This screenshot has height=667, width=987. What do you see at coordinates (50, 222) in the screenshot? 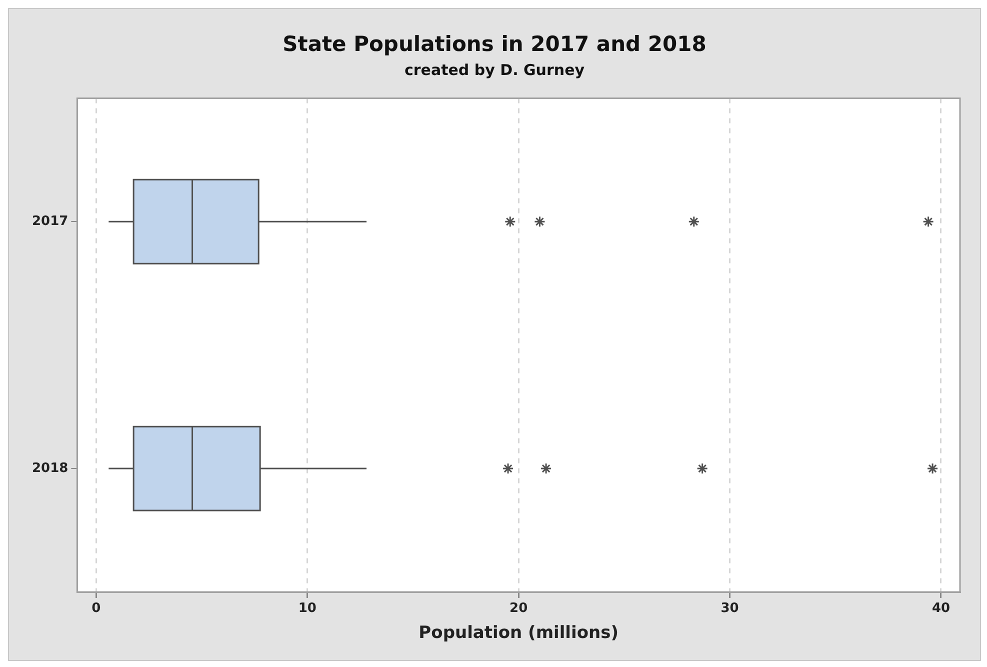
I see `y-tick-label: 2017` at bounding box center [50, 222].